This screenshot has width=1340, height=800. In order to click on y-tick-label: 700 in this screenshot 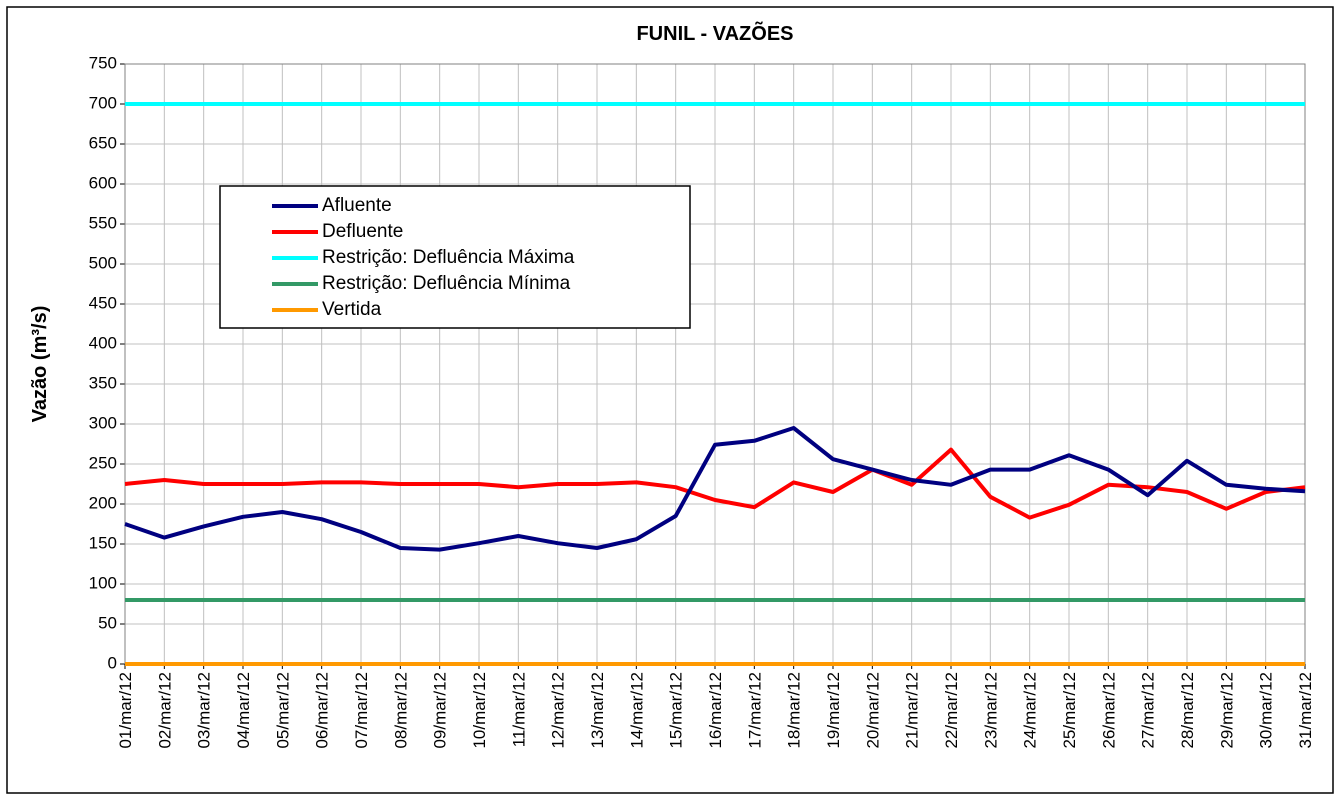, I will do `click(103, 102)`.